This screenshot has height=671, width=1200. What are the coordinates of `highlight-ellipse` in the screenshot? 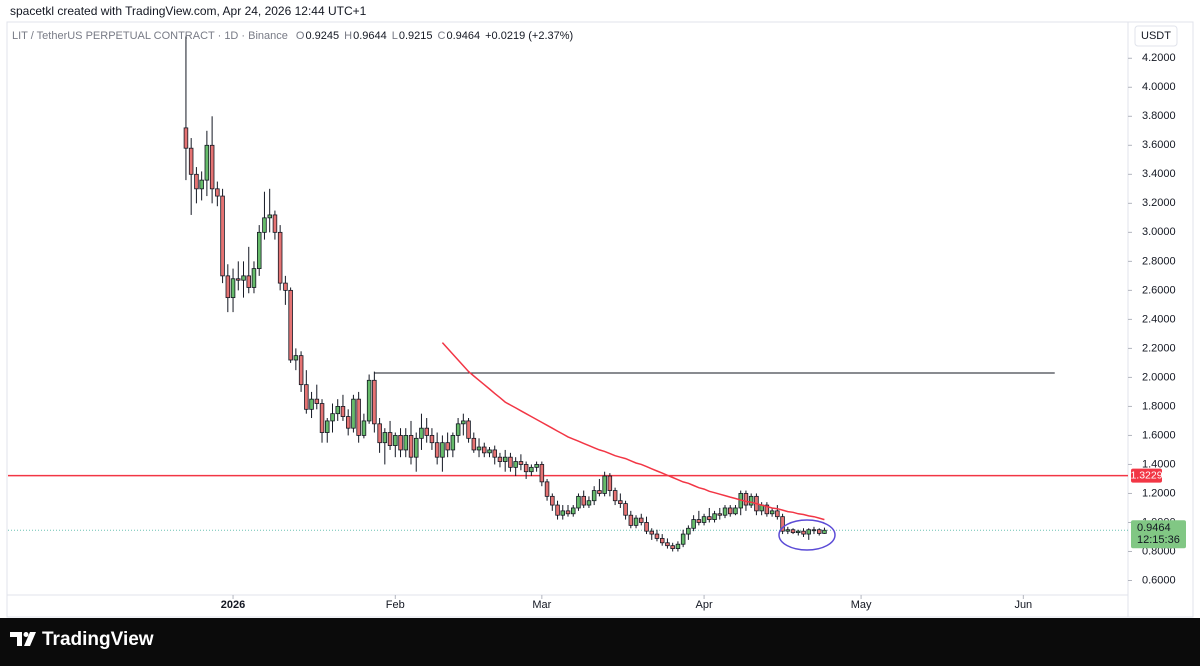 It's located at (807, 535).